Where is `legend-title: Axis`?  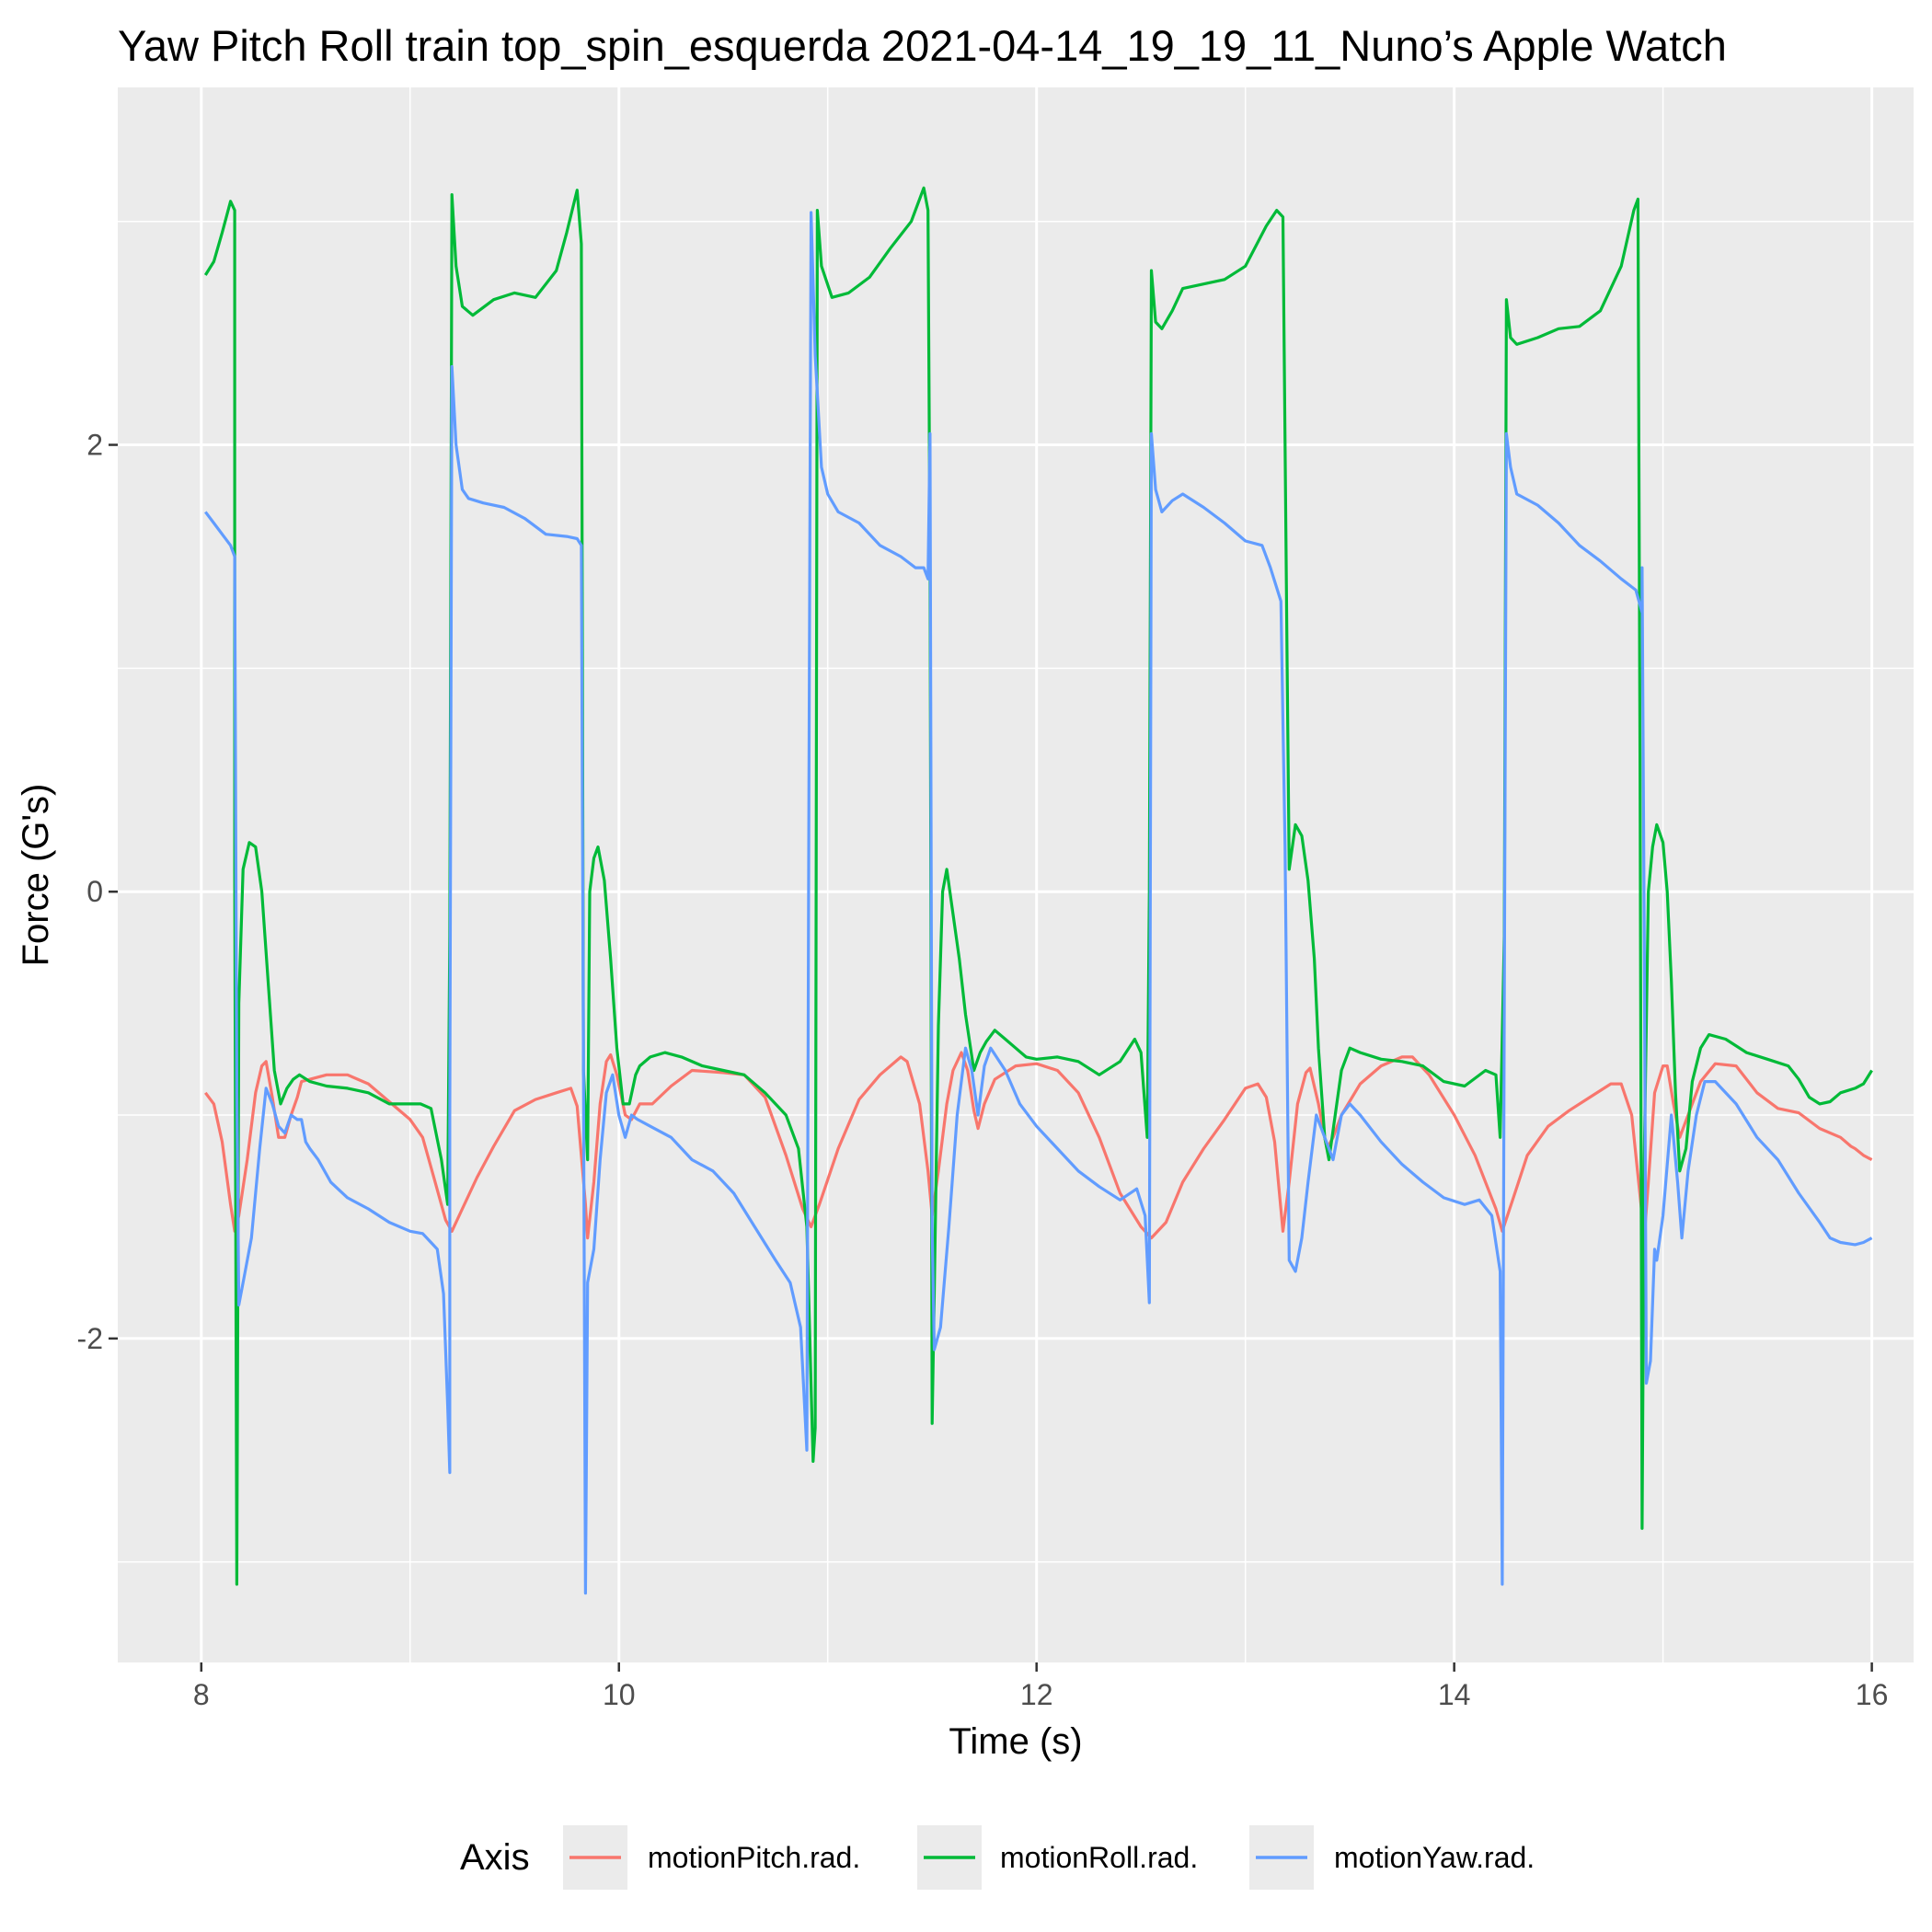
legend-title: Axis is located at coordinates (495, 1857).